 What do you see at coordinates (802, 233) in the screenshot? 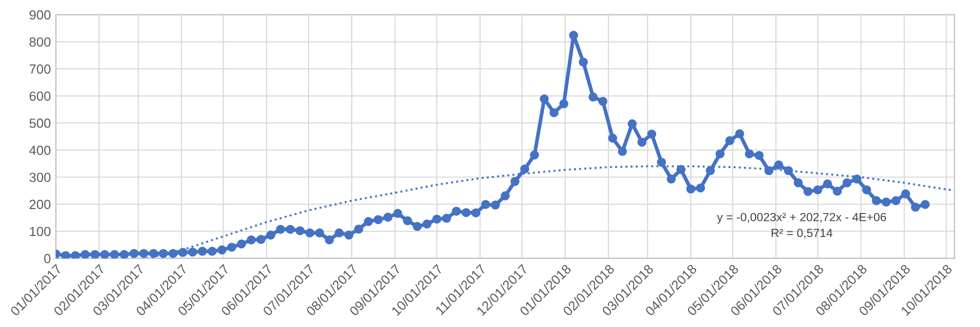
I see `annotation: R² = 0,5714` at bounding box center [802, 233].